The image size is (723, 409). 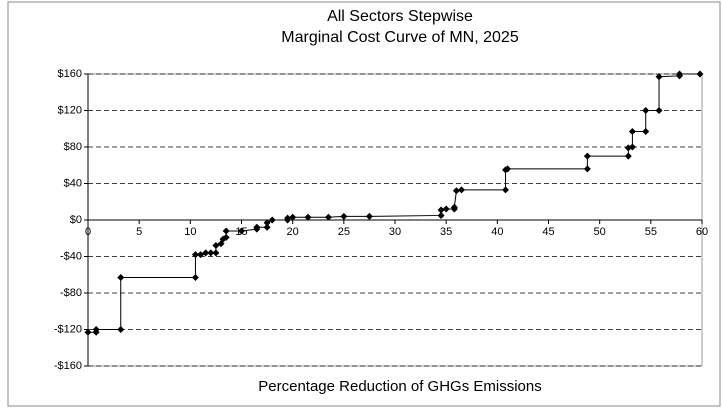 What do you see at coordinates (68, 329) in the screenshot?
I see `y-tick-label: -$120` at bounding box center [68, 329].